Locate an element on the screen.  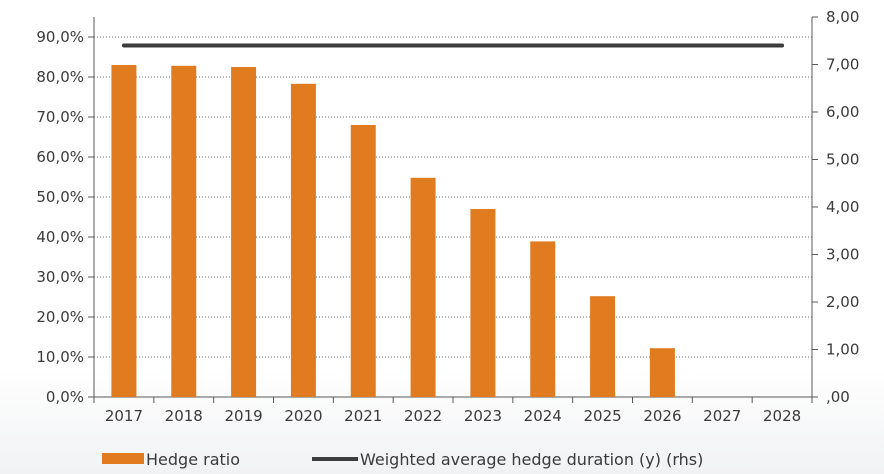
right-axis-tick-label: 2,00 is located at coordinates (842, 302).